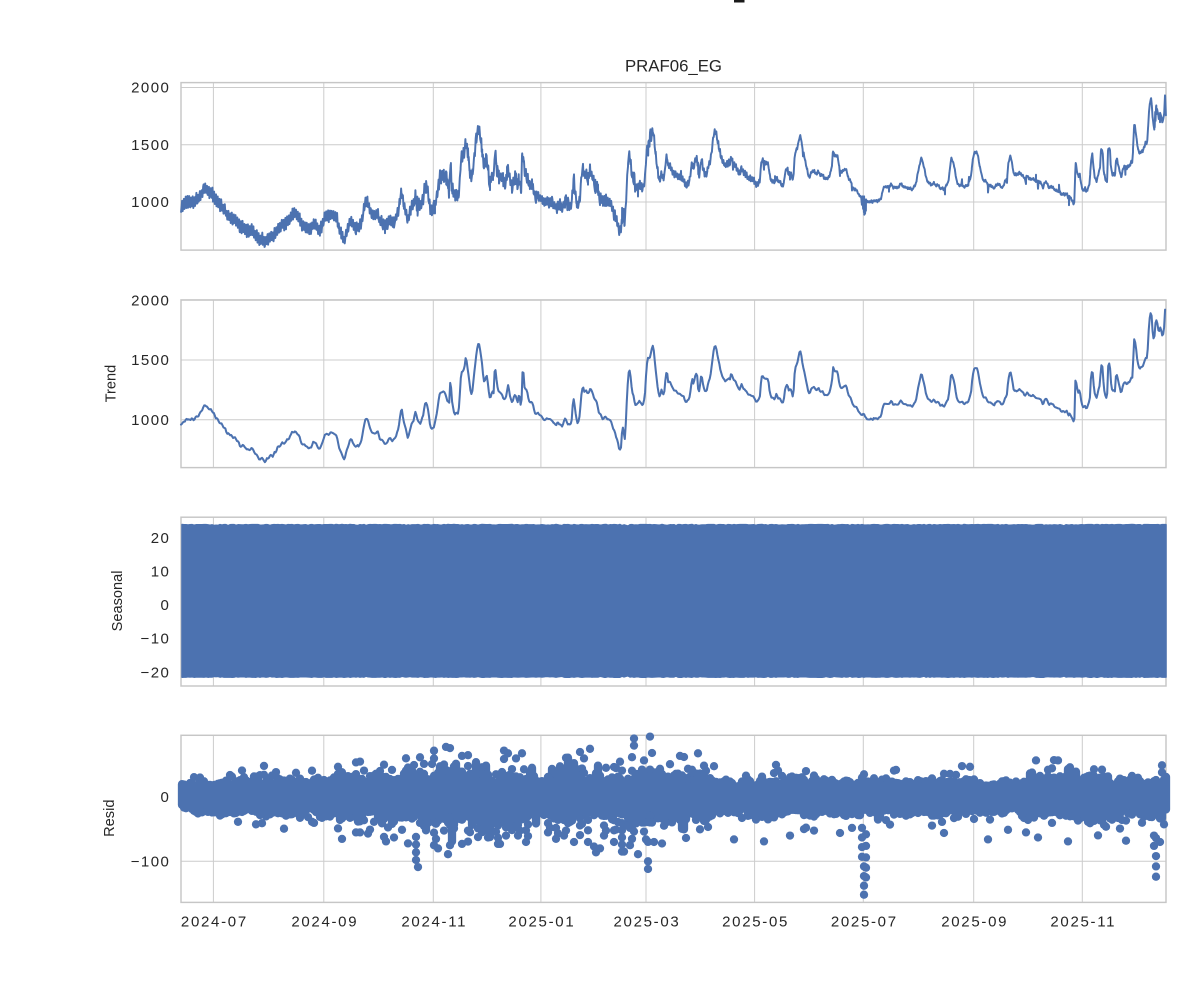 This screenshot has height=1000, width=1200. Describe the element at coordinates (112, 384) in the screenshot. I see `svg-text: Trend` at that location.